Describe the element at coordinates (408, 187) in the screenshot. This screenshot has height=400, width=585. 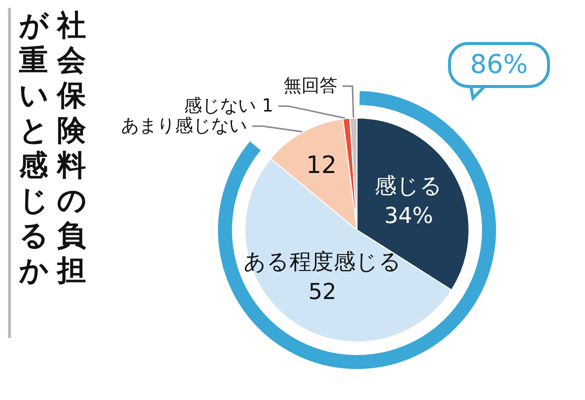
I see `slice-label: 感じる` at that location.